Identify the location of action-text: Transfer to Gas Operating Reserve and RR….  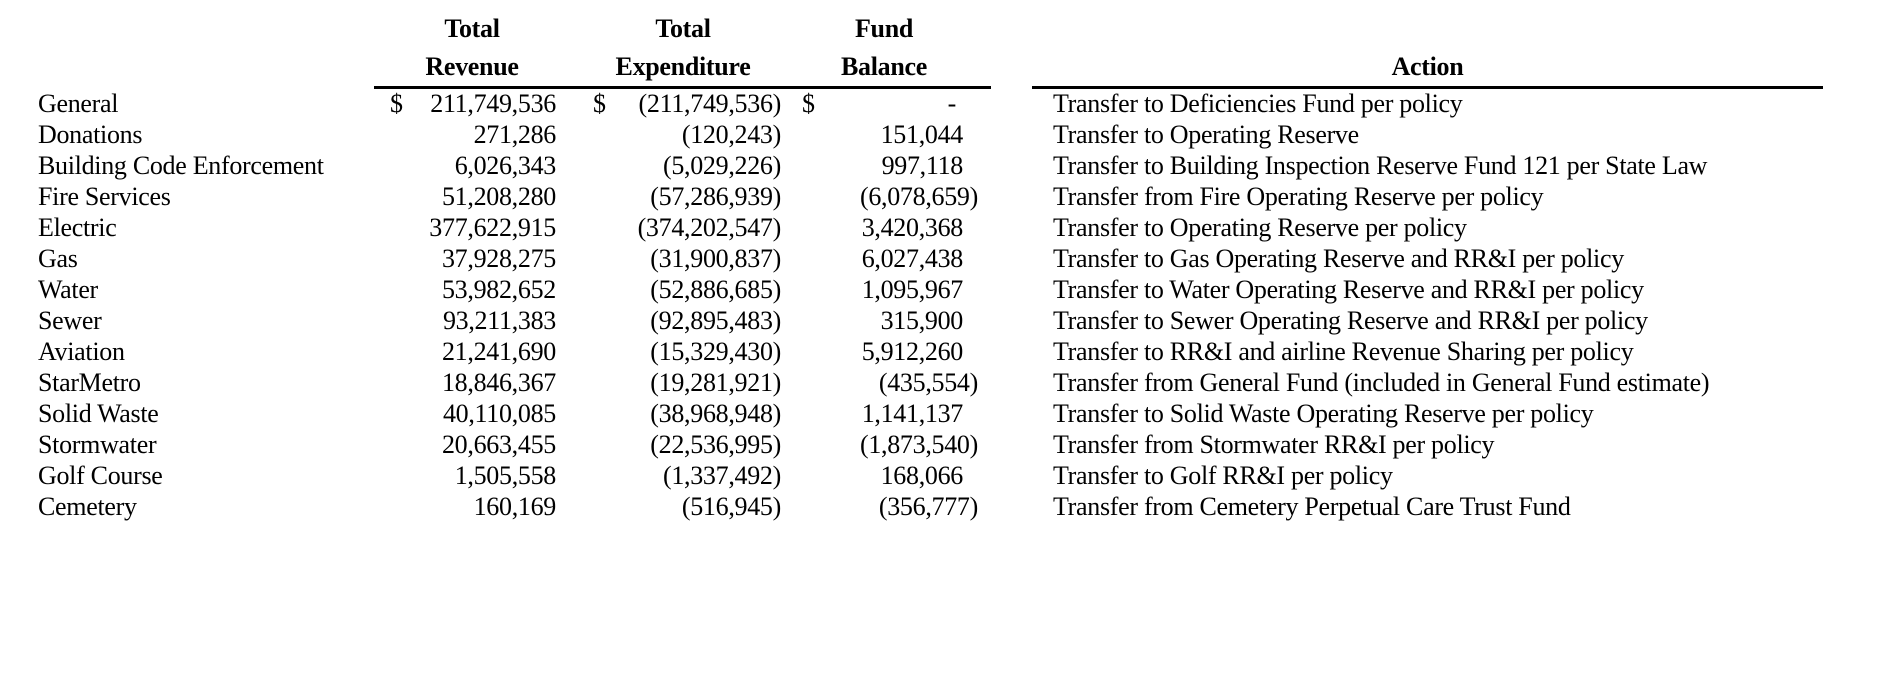
(1338, 258).